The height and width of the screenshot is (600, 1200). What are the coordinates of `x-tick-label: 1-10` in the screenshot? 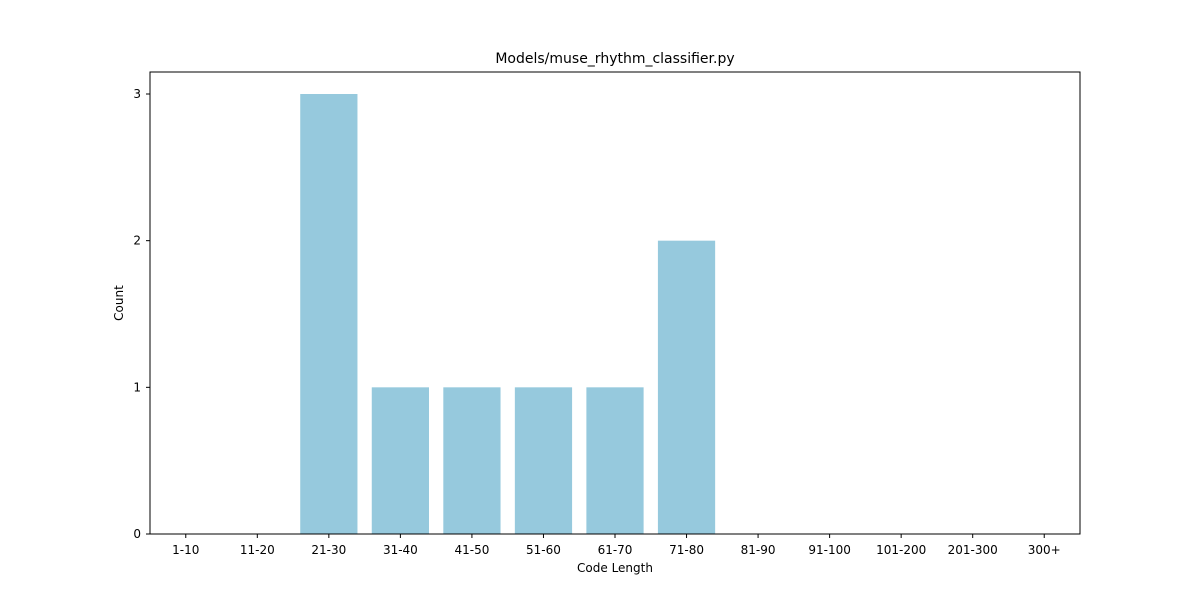 It's located at (185, 550).